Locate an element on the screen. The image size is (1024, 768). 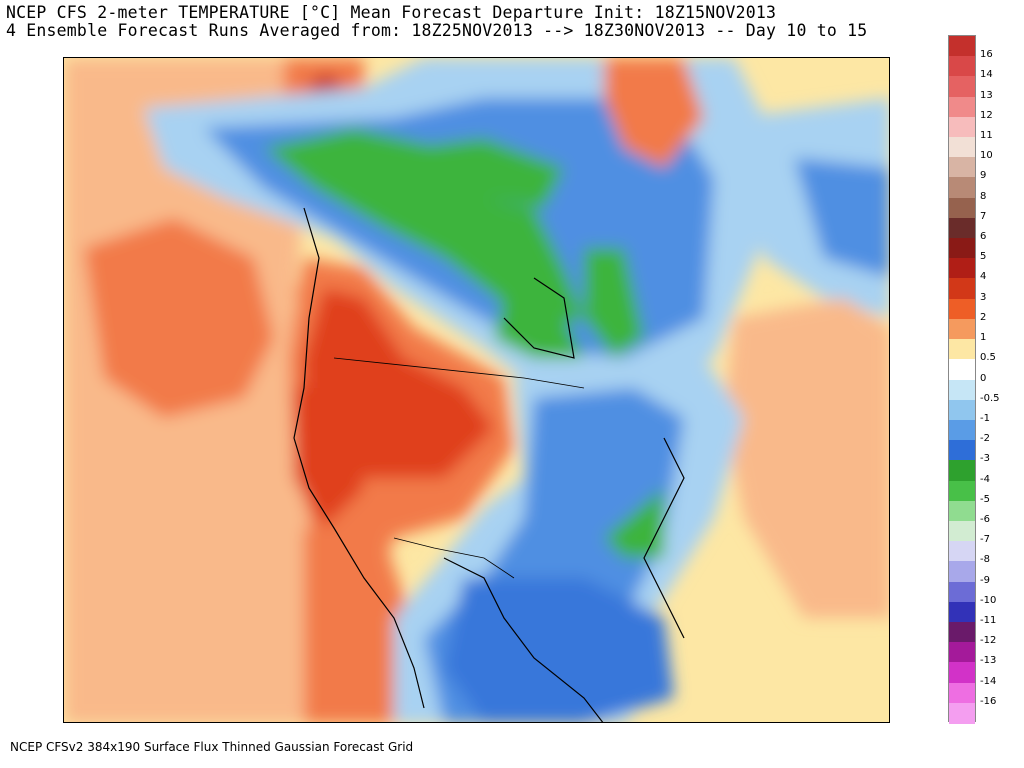
legend-label: -6 is located at coordinates (985, 519).